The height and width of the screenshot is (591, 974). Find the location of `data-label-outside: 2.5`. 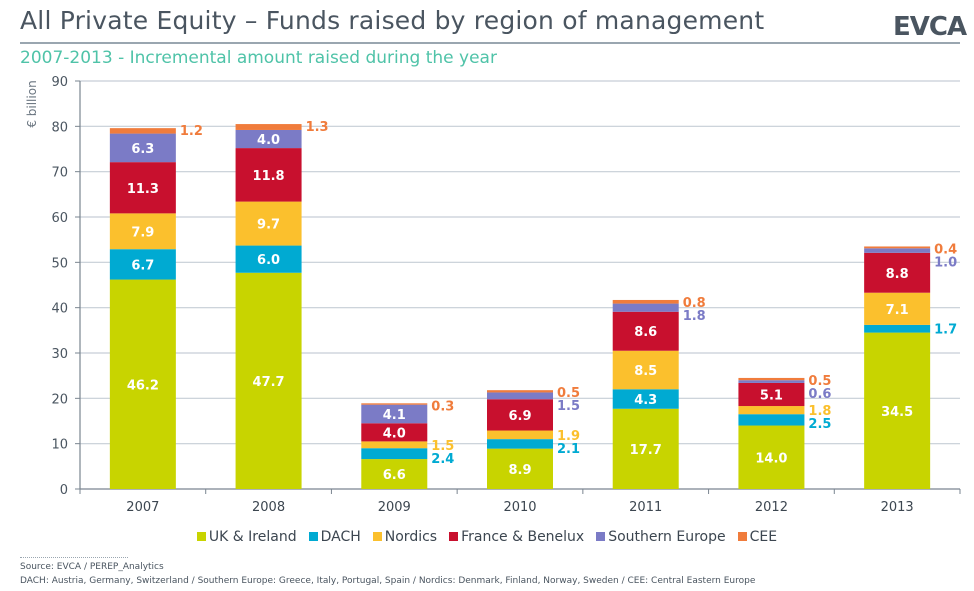

data-label-outside: 2.5 is located at coordinates (819, 424).